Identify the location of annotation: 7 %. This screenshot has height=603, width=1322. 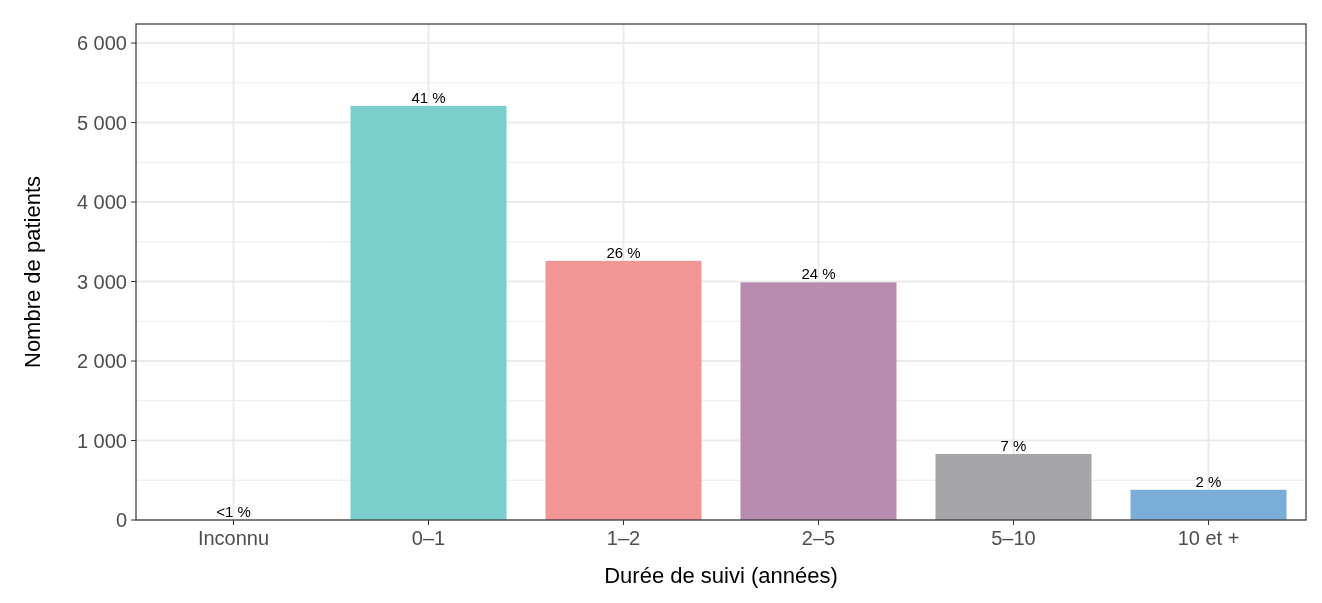
(1013, 446).